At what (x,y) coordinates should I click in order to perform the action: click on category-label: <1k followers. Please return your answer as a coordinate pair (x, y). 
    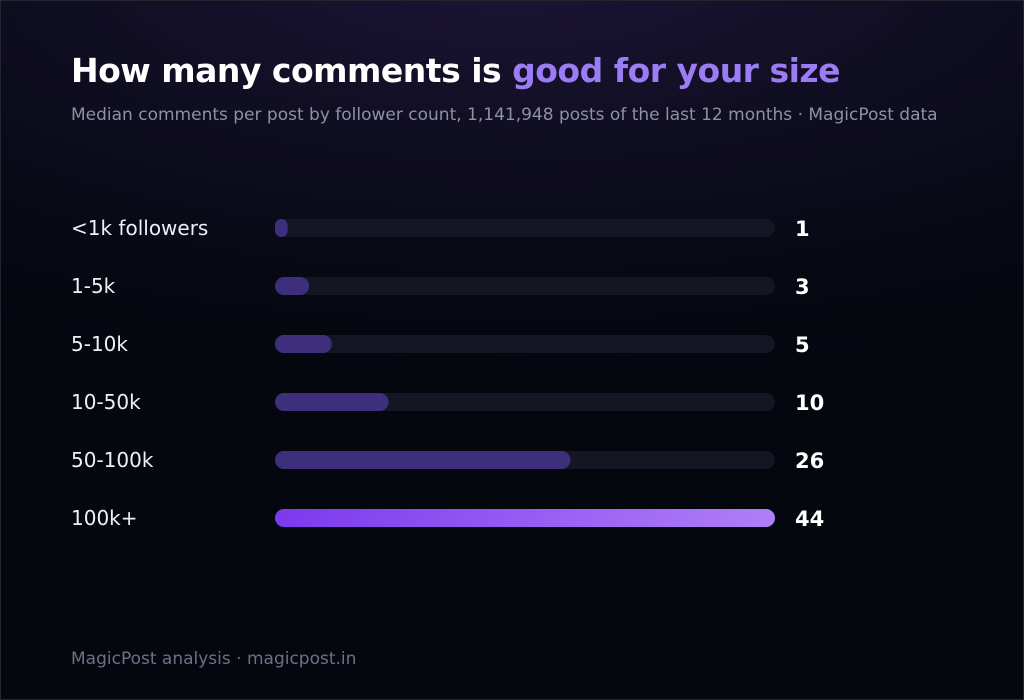
    Looking at the image, I should click on (139, 228).